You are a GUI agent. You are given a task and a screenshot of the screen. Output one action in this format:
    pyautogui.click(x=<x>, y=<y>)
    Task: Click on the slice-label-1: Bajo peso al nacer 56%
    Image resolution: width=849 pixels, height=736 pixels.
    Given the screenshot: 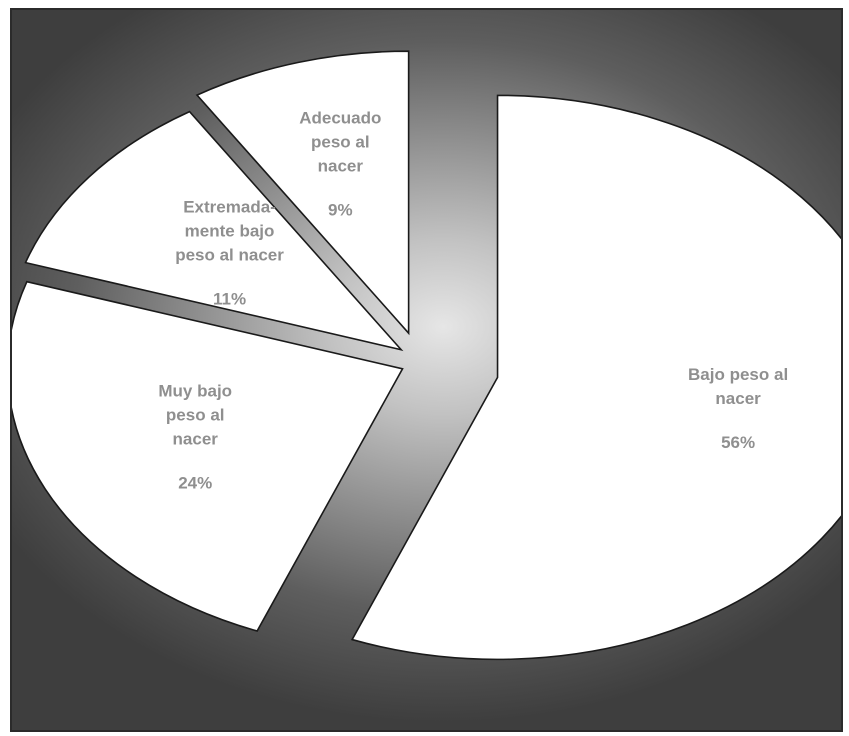 What is the action you would take?
    pyautogui.click(x=738, y=408)
    